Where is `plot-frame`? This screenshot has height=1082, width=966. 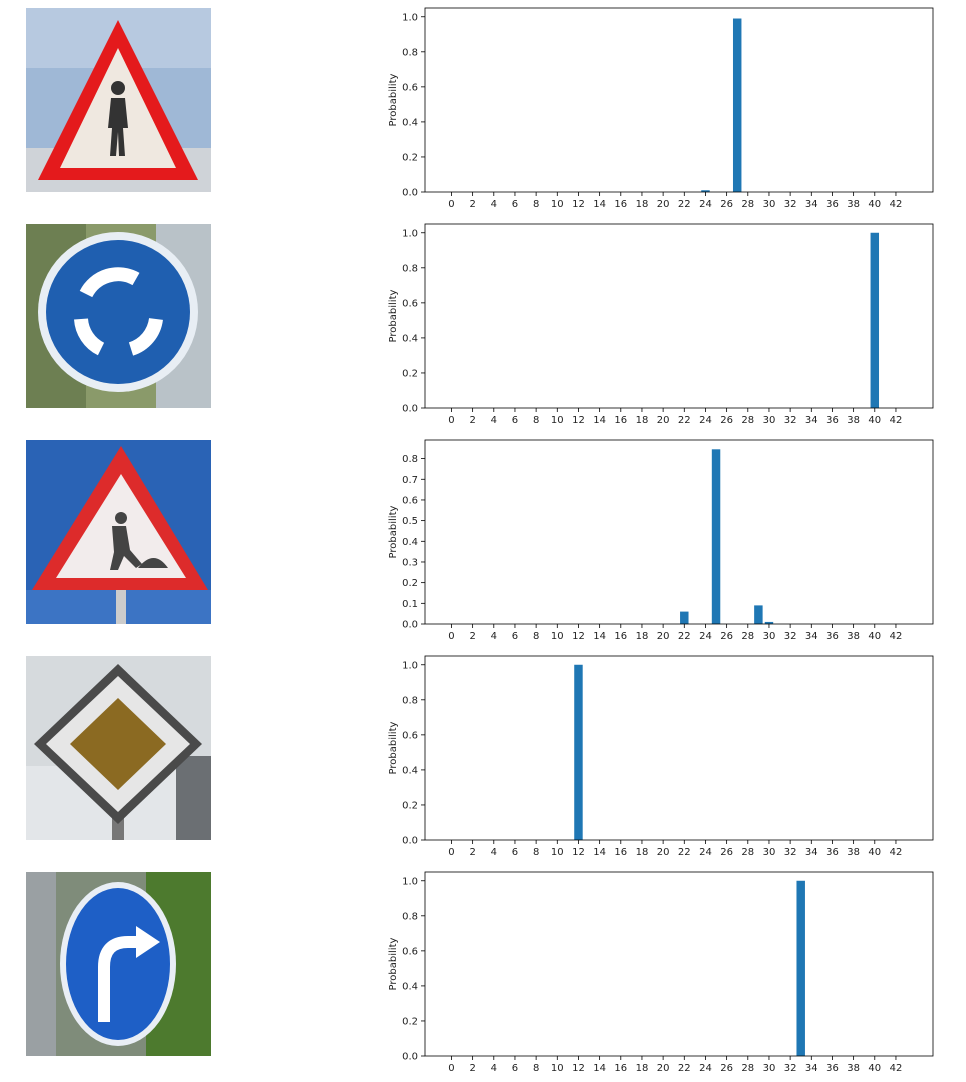 plot-frame is located at coordinates (679, 964).